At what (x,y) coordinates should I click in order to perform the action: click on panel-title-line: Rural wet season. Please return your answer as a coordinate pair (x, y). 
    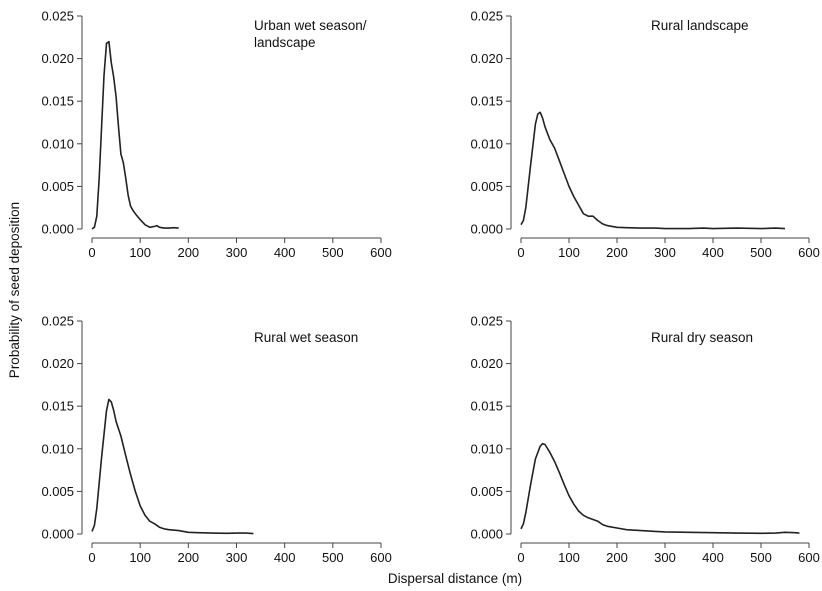
    Looking at the image, I should click on (306, 337).